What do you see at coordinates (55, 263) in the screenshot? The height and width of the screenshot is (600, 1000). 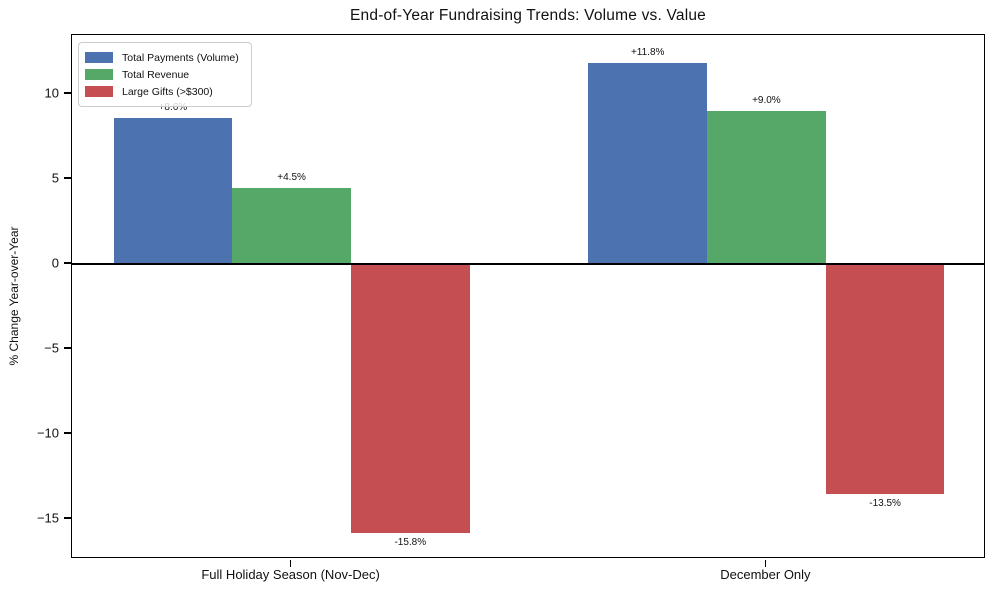 I see `y-tick-label: 0` at bounding box center [55, 263].